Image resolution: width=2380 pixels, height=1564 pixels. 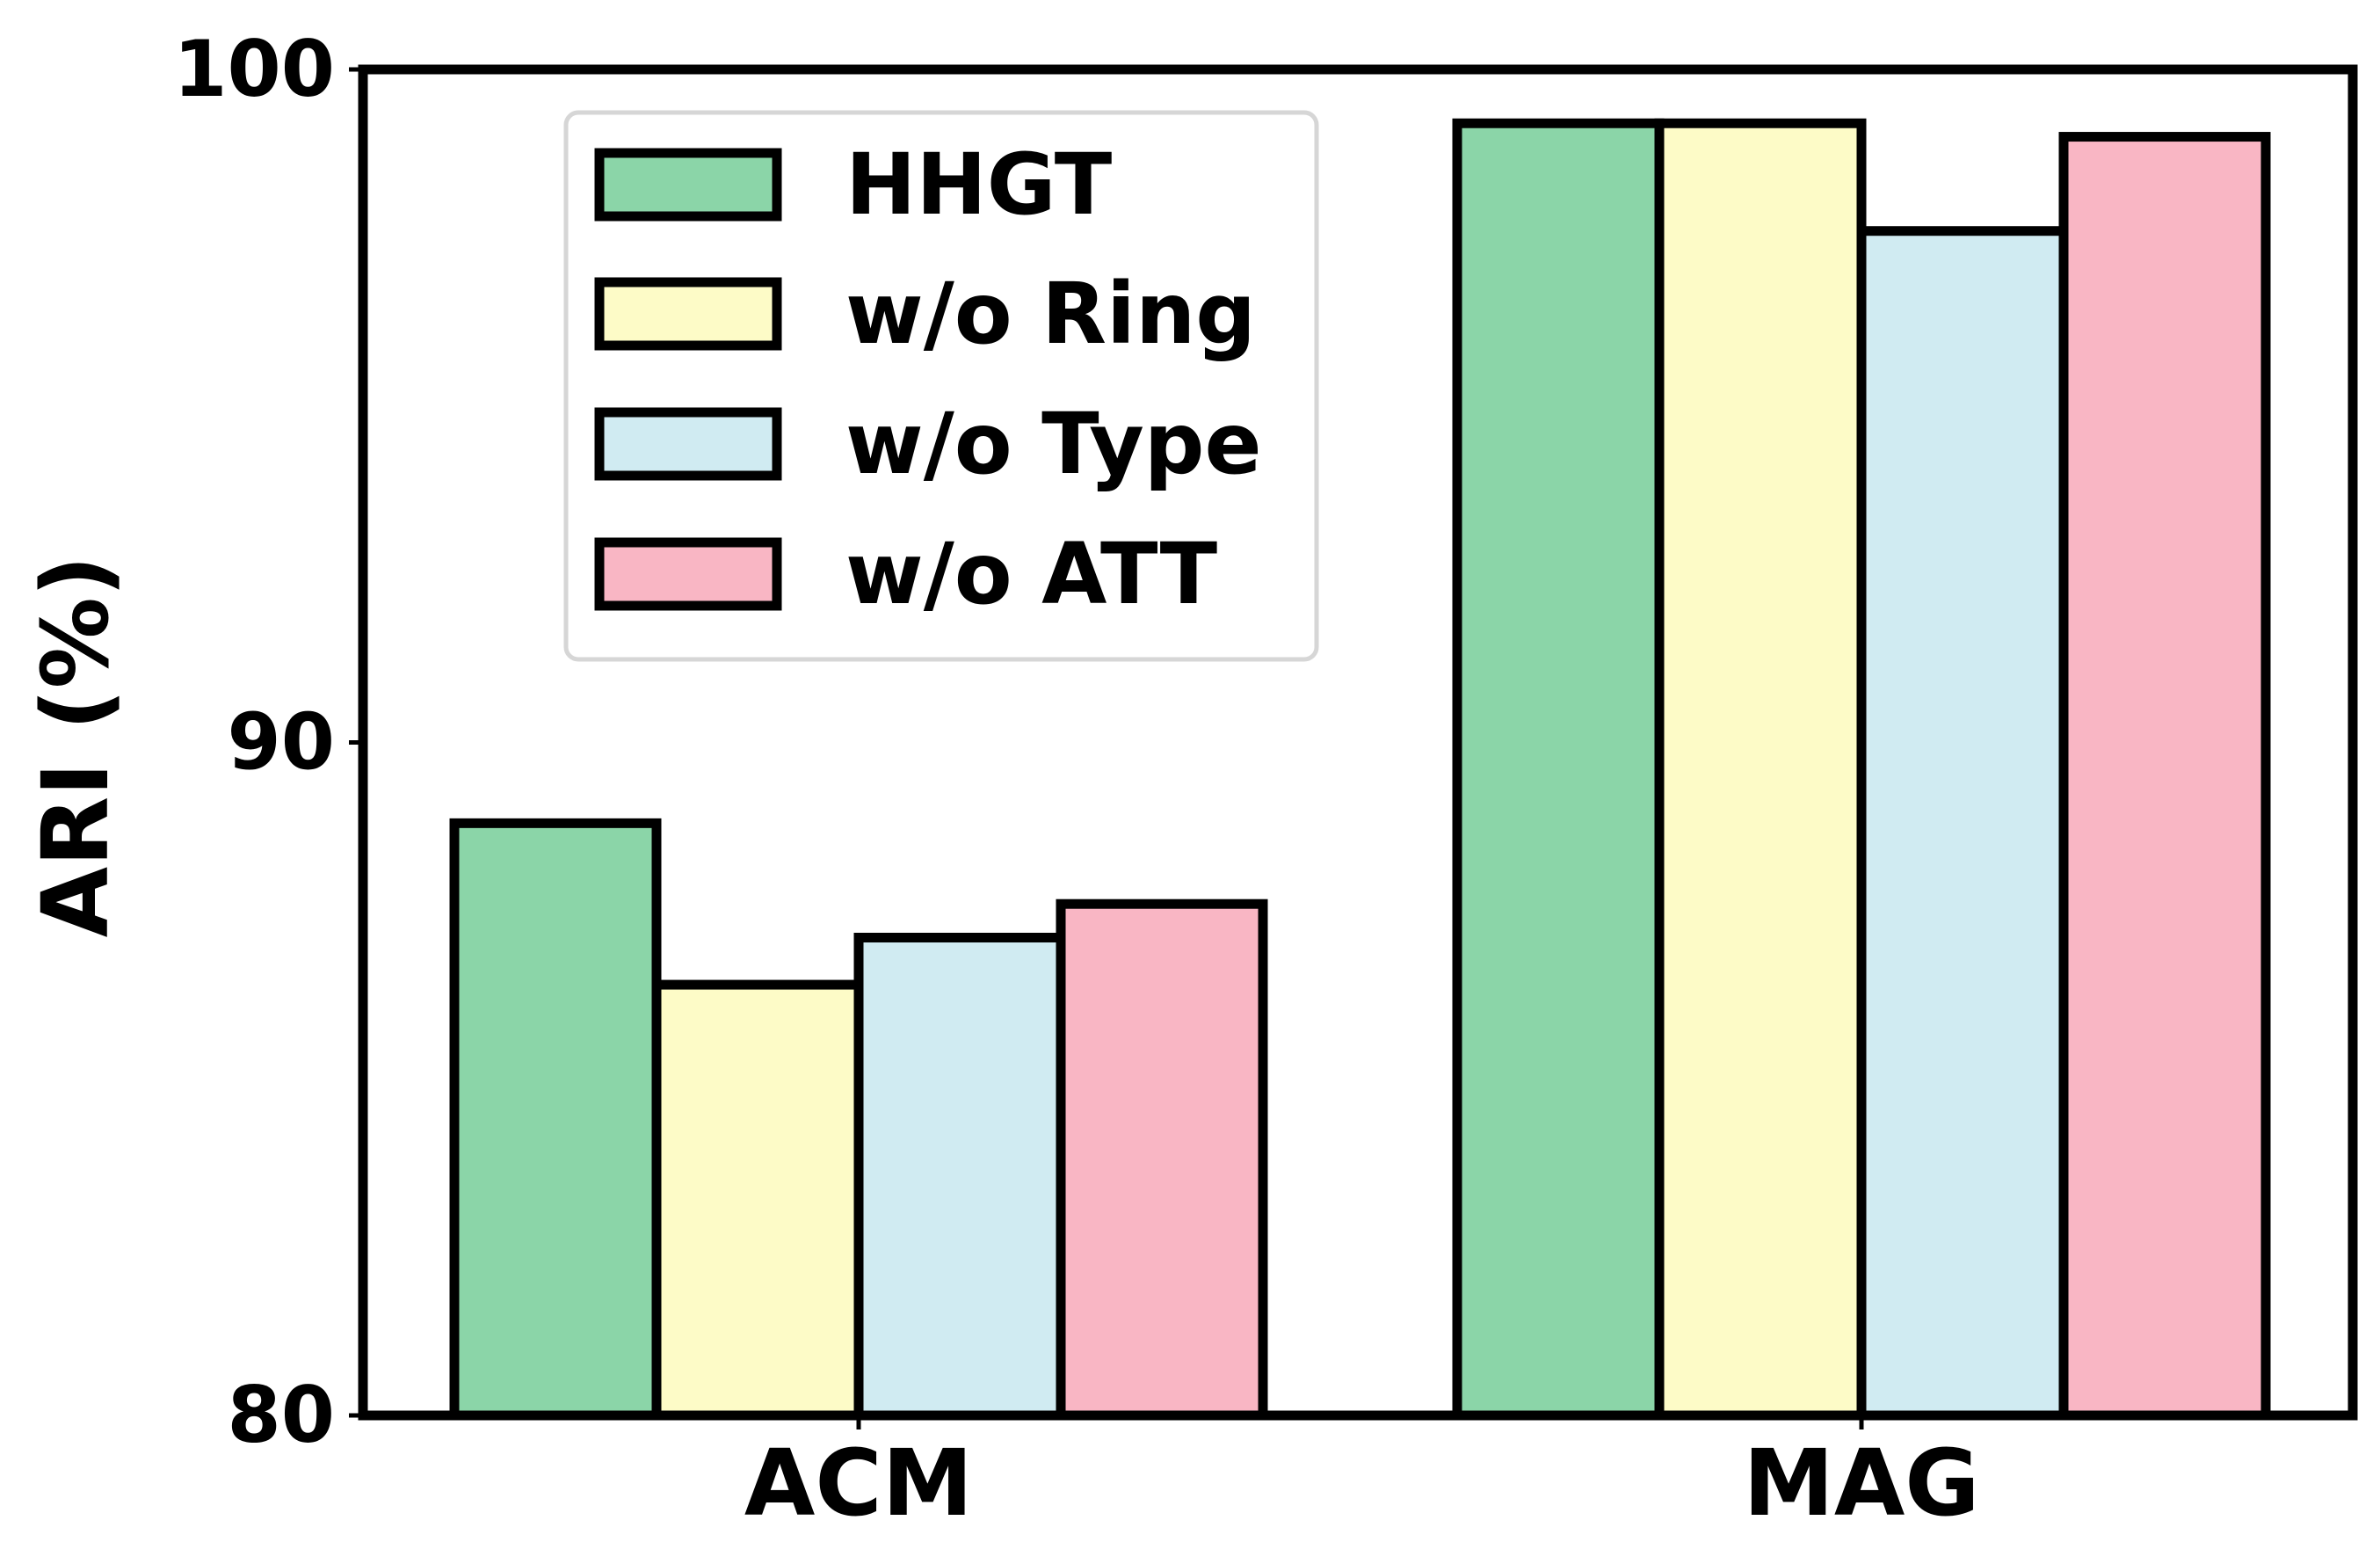 I want to click on x-tick-label-mag: MAG, so click(x=1861, y=1483).